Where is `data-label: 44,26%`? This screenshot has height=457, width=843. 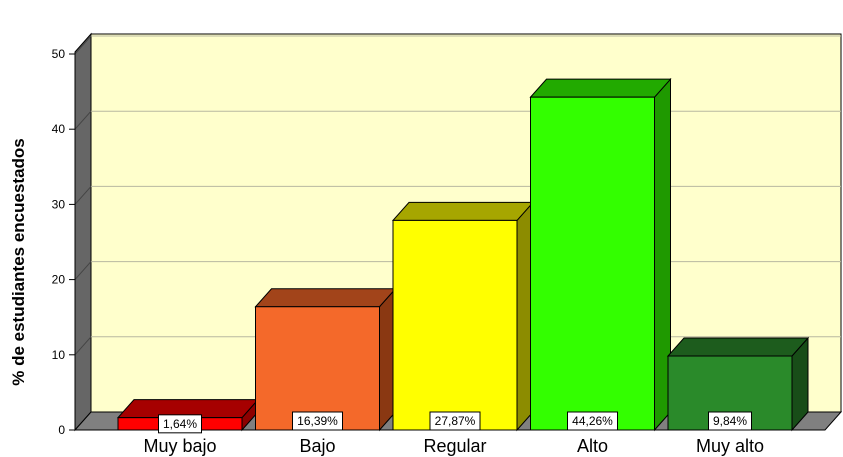 data-label: 44,26% is located at coordinates (592, 421).